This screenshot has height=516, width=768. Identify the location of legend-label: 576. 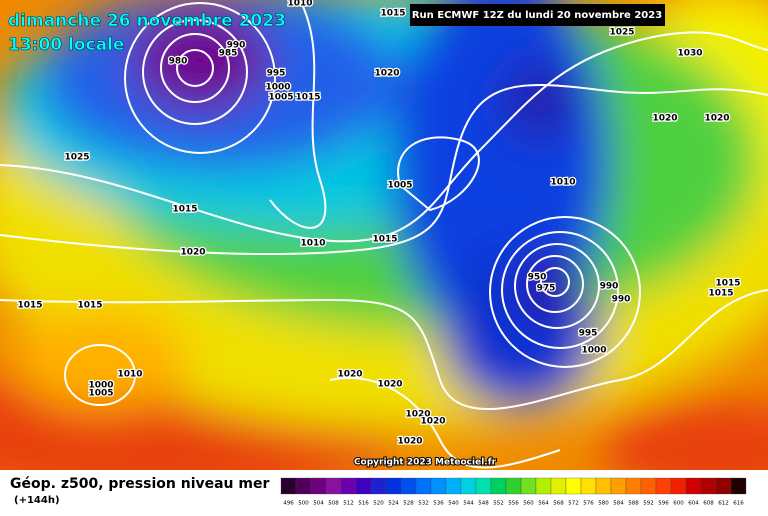
(588, 504).